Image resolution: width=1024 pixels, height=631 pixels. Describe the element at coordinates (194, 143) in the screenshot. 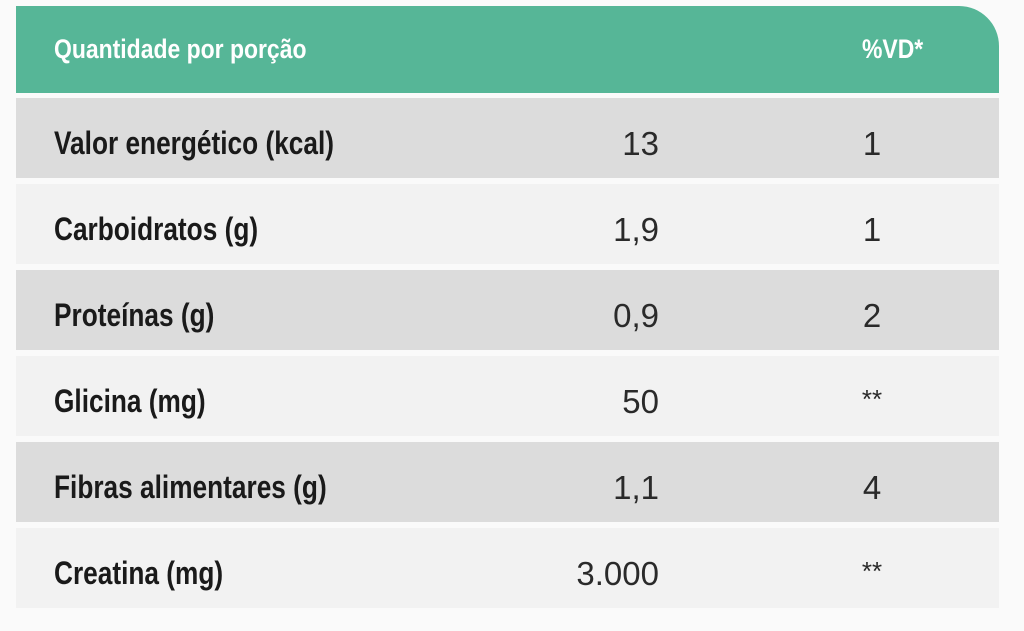

I see `nutrient-label: Valor energético (kcal)` at that location.